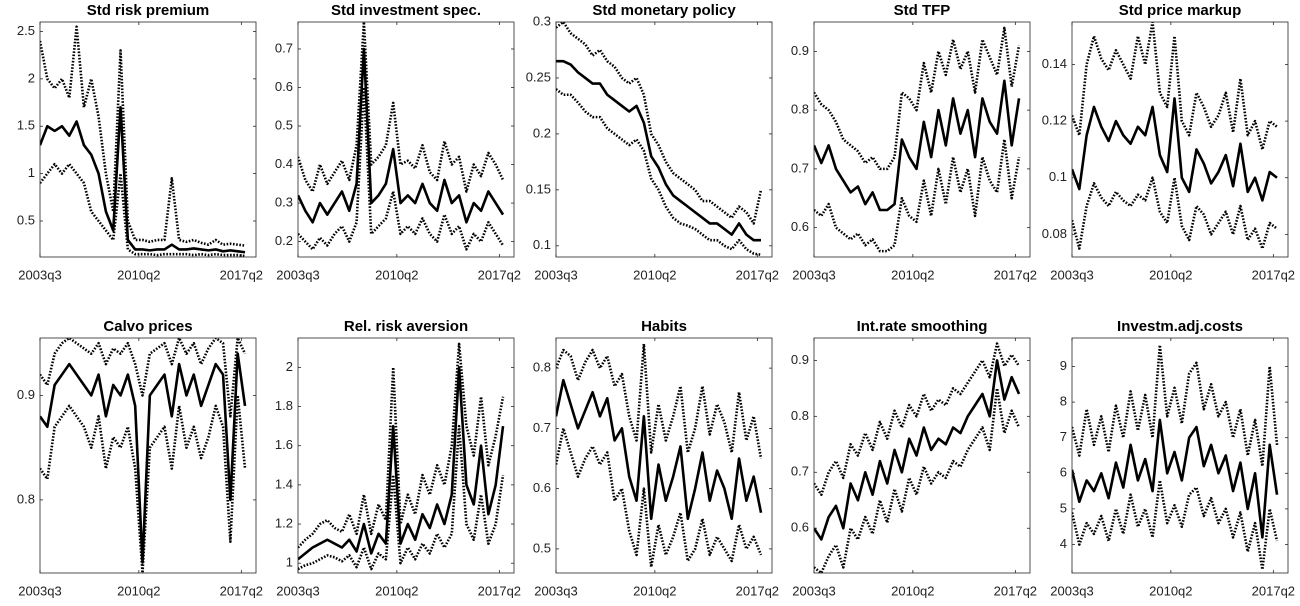  Describe the element at coordinates (284, 163) in the screenshot. I see `y-tick-label: 0.4` at that location.